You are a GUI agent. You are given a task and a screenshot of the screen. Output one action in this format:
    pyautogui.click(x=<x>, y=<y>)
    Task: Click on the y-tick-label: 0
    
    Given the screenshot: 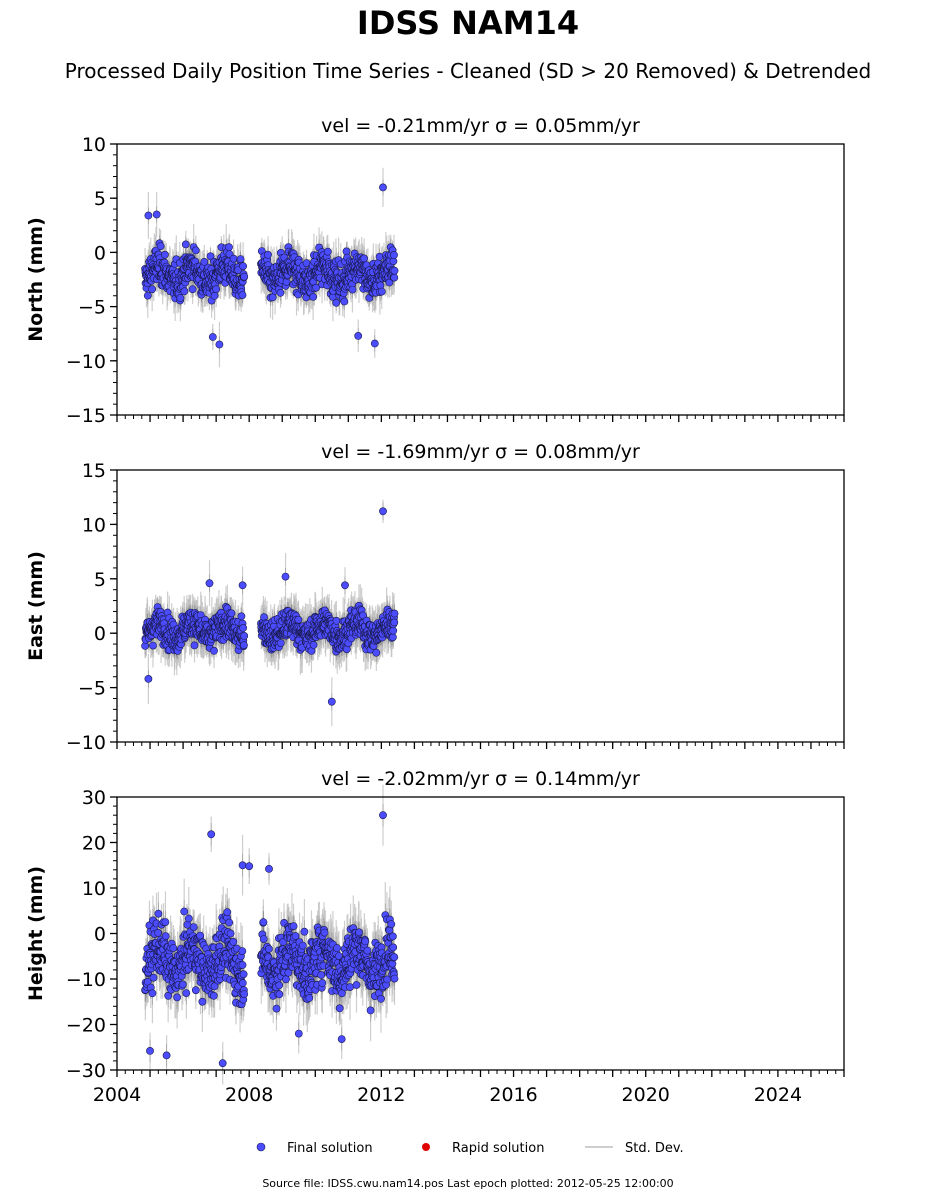 What is the action you would take?
    pyautogui.click(x=100, y=253)
    